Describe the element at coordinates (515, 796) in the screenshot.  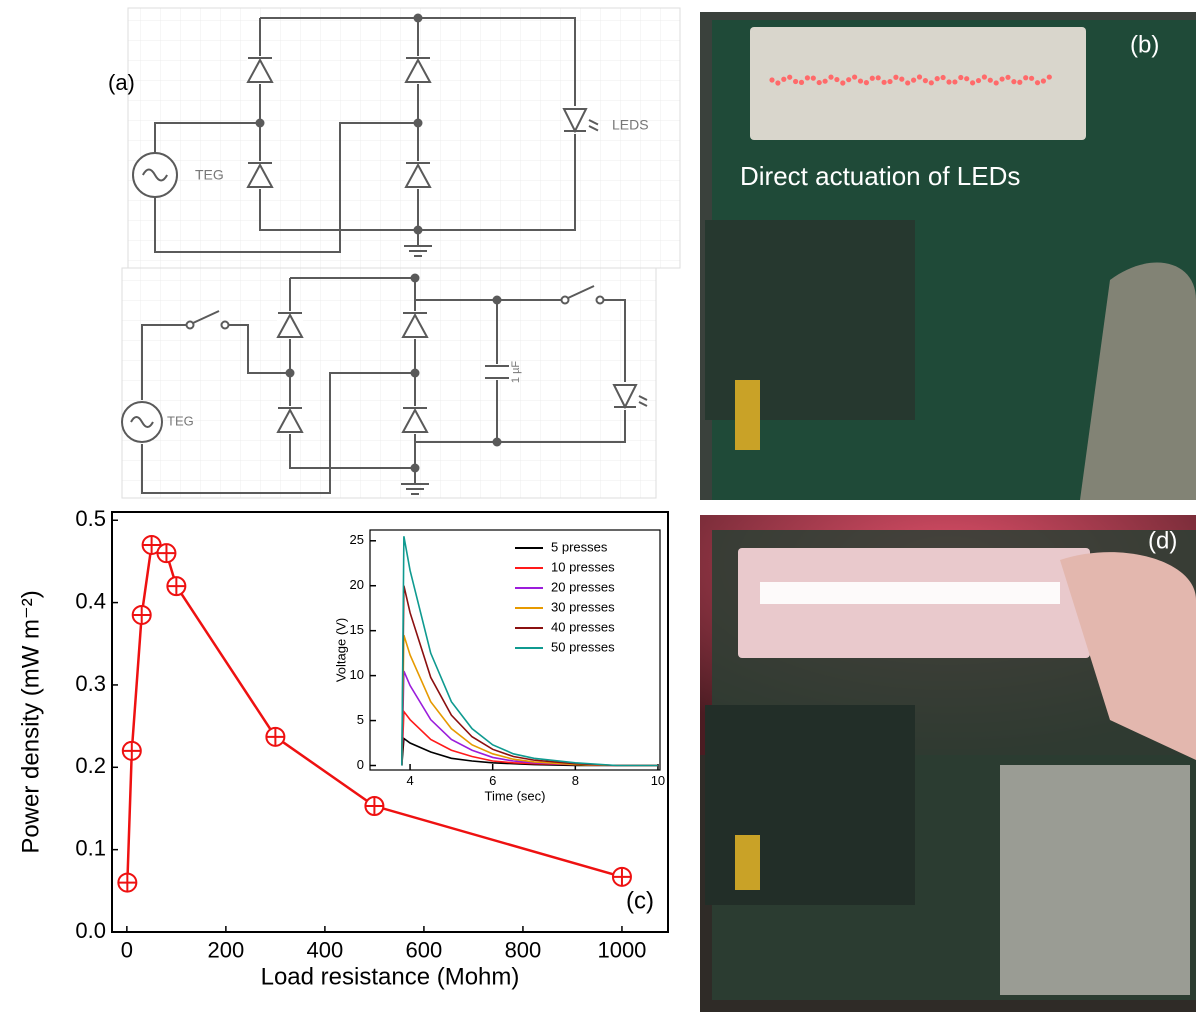
I see `x-axis-label: Time (sec)` at that location.